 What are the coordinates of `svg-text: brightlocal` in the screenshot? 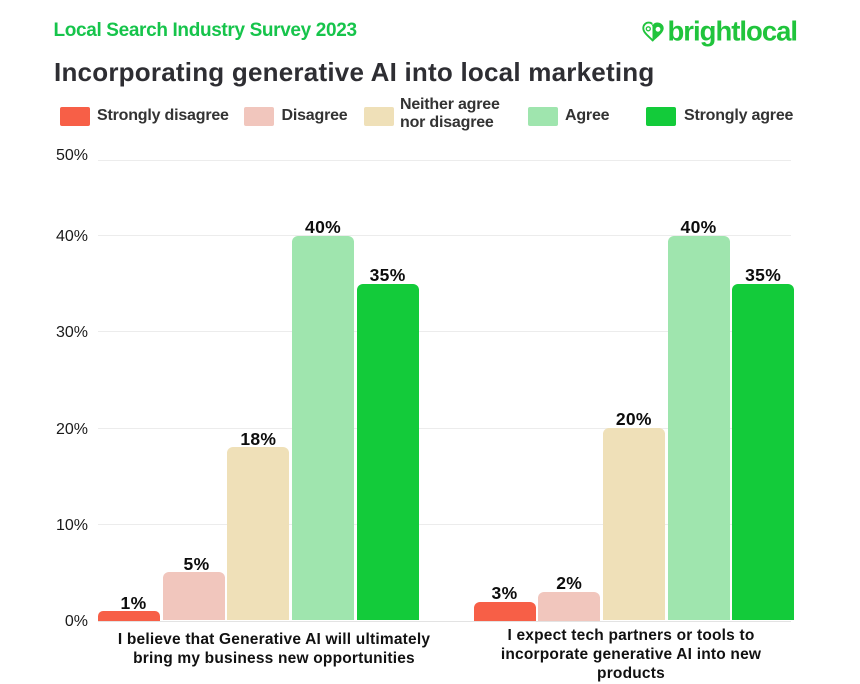 It's located at (733, 32).